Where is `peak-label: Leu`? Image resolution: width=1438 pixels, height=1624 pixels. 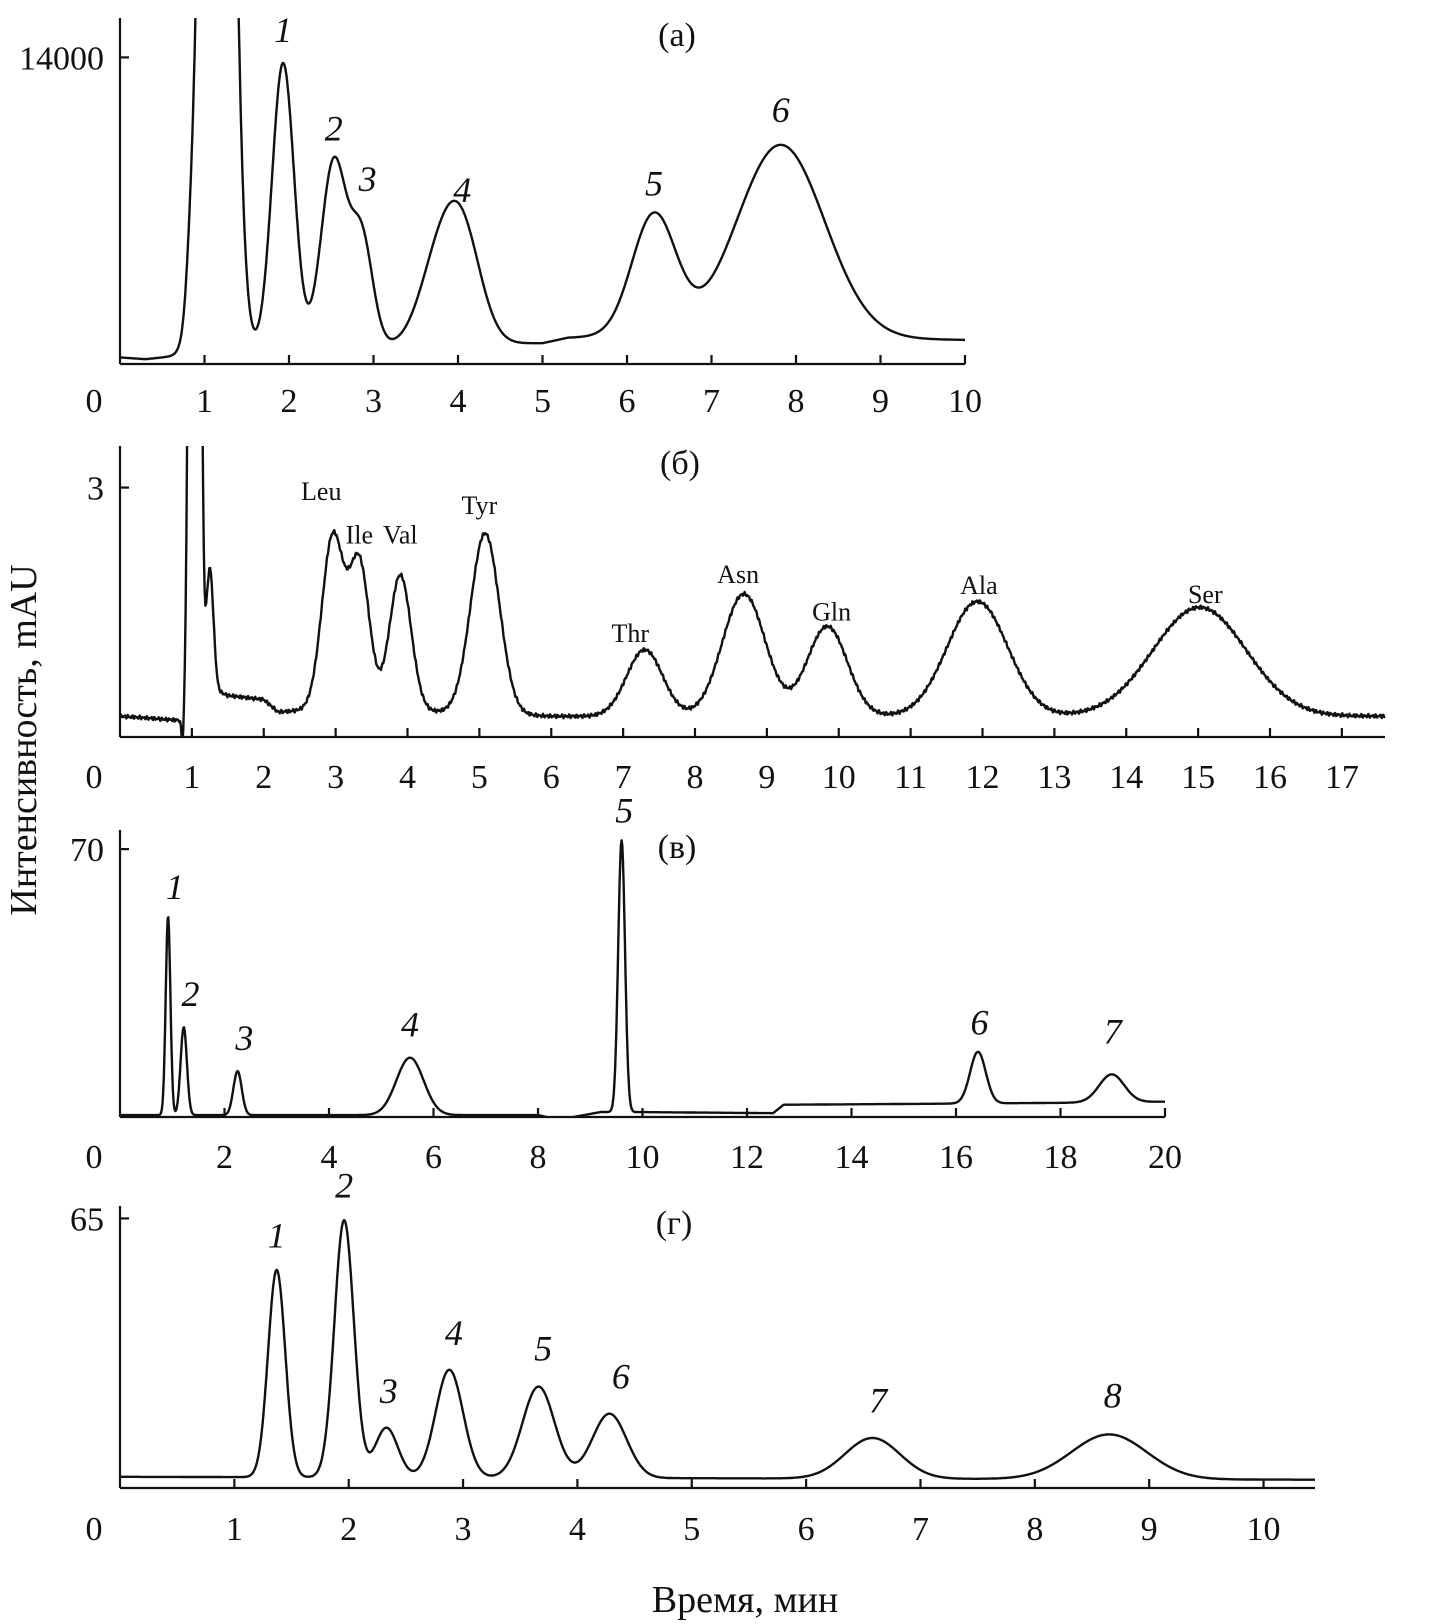
peak-label: Leu is located at coordinates (321, 491).